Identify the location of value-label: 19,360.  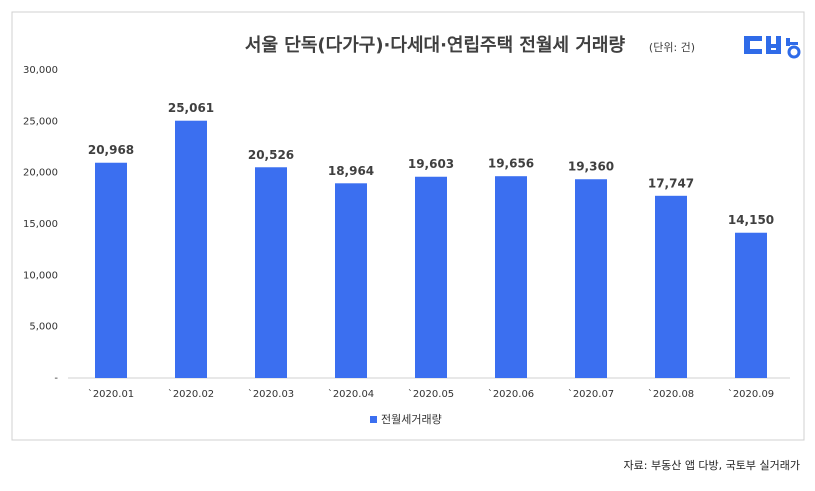
(591, 167).